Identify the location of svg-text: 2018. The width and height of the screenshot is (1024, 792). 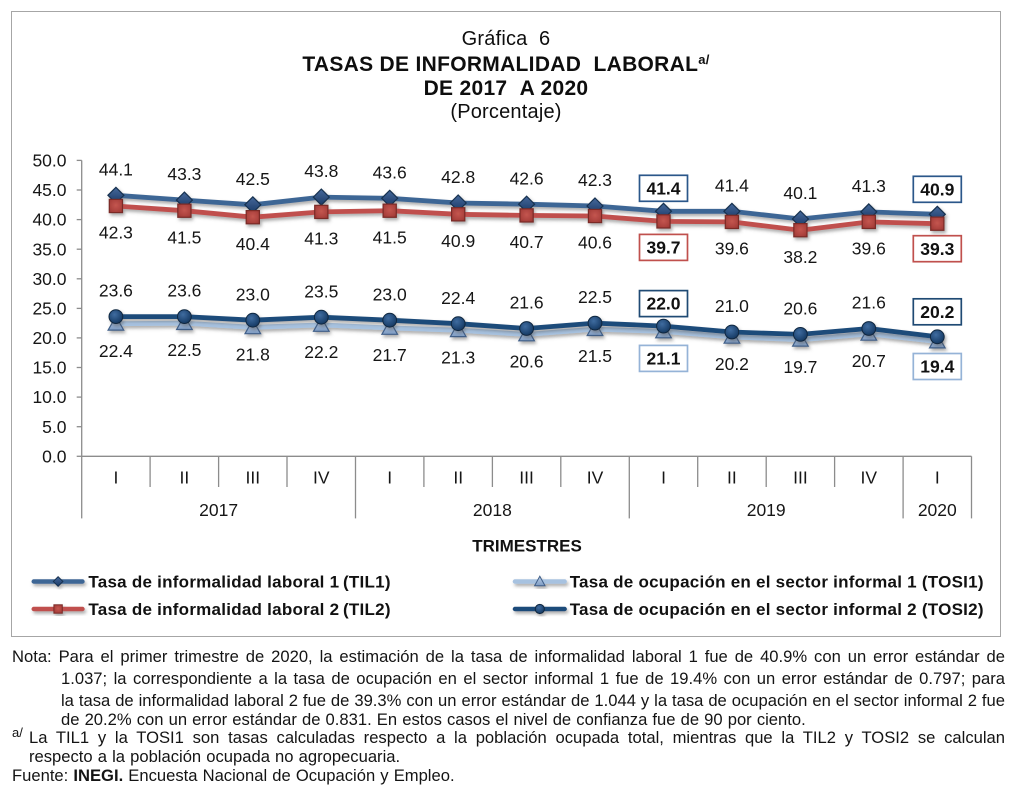
(492, 510).